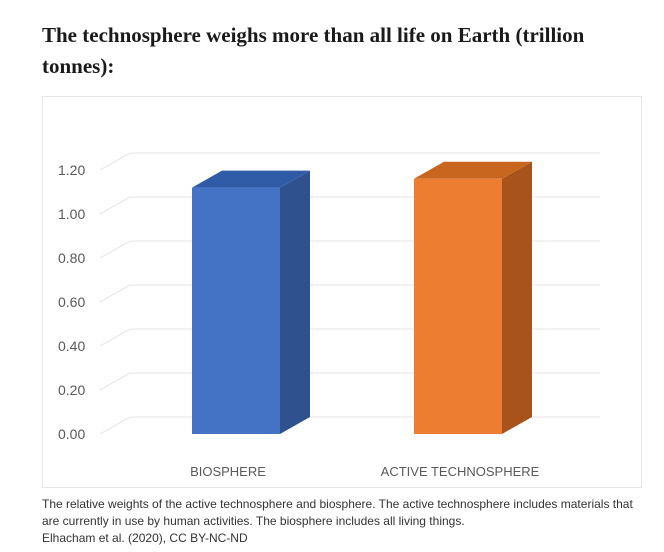 This screenshot has height=552, width=664. What do you see at coordinates (71, 302) in the screenshot?
I see `y-tick-label: 0.60` at bounding box center [71, 302].